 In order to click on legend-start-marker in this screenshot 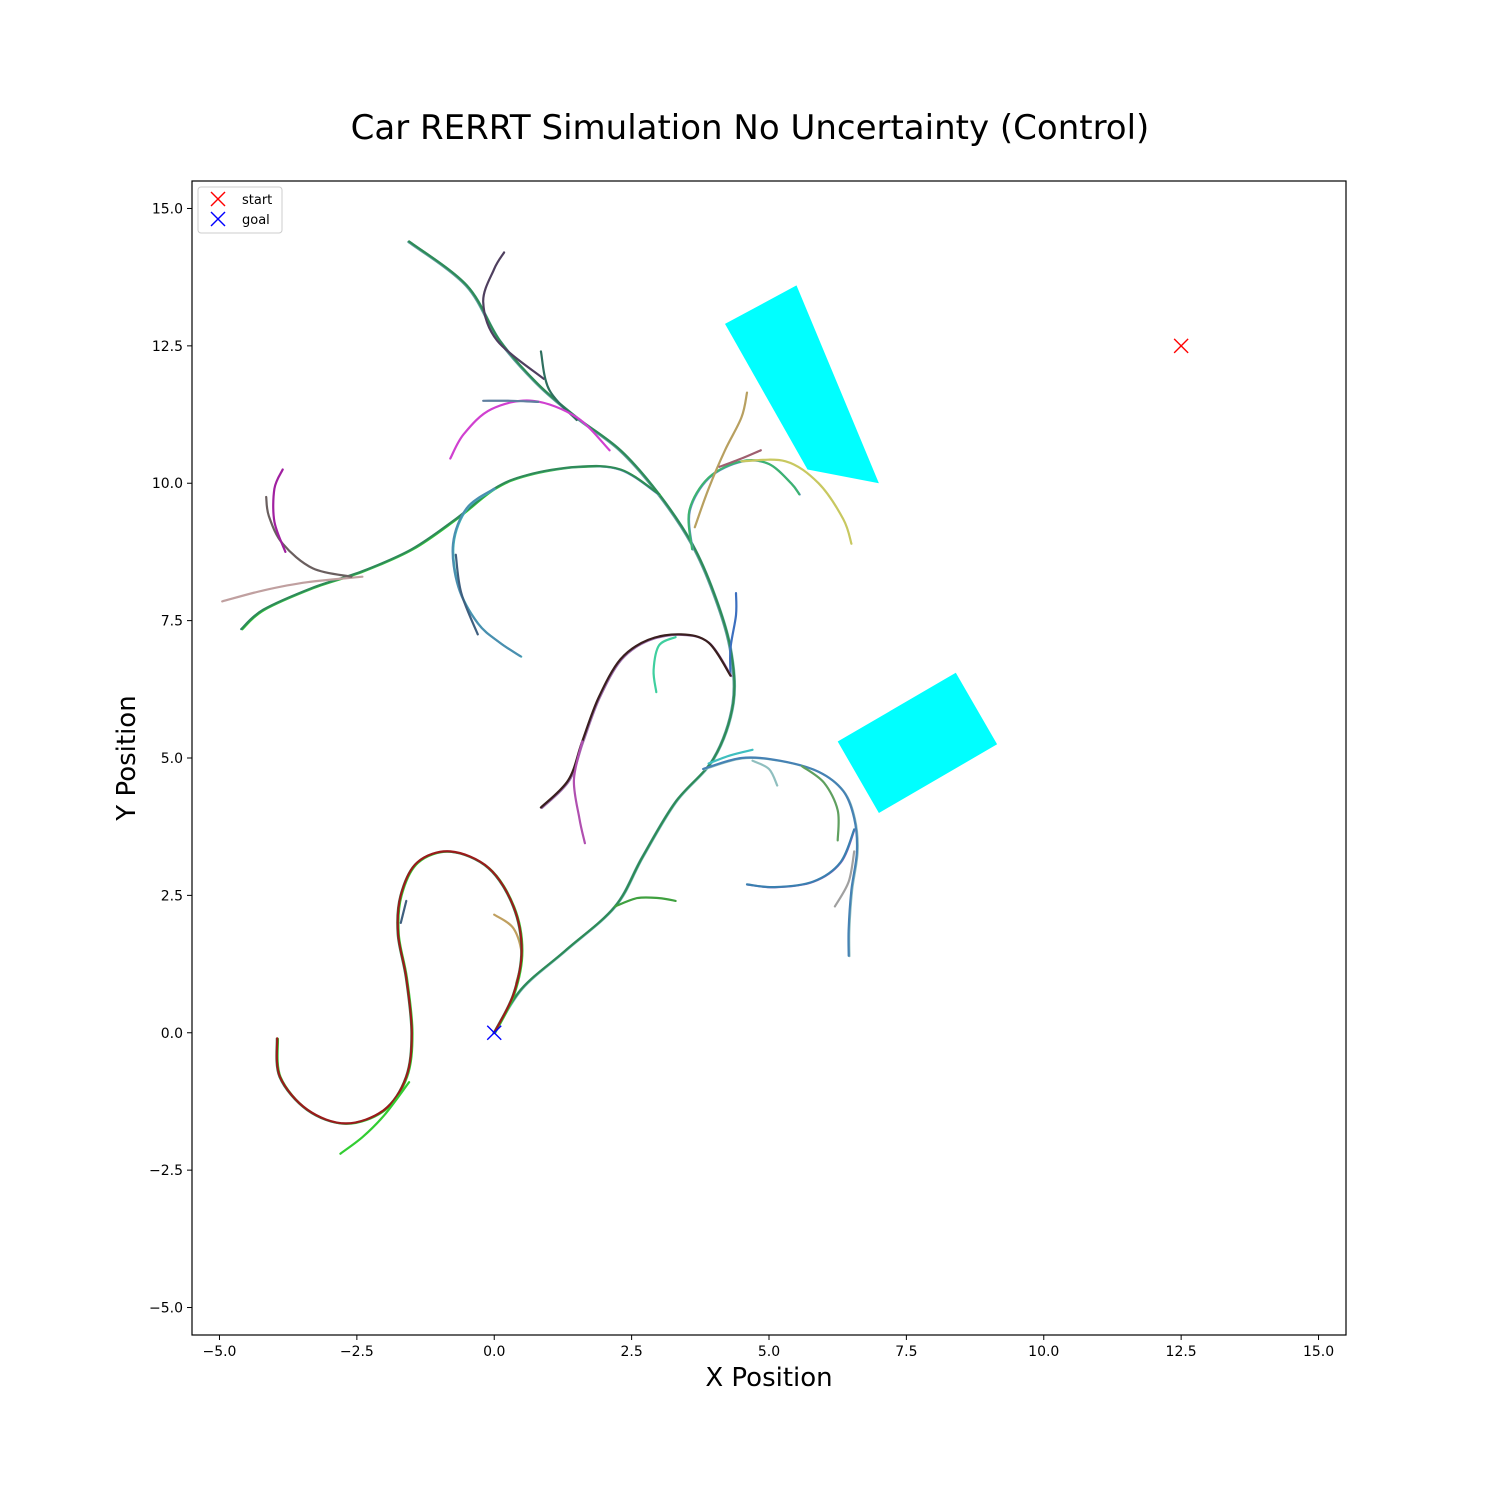, I will do `click(218, 199)`.